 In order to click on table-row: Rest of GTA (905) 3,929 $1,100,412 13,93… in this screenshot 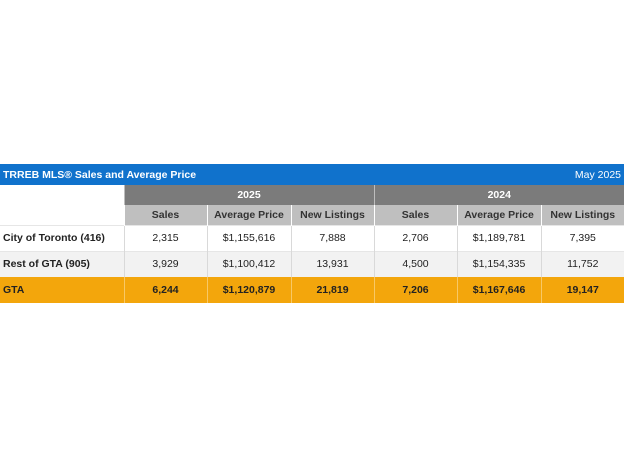, I will do `click(312, 263)`.